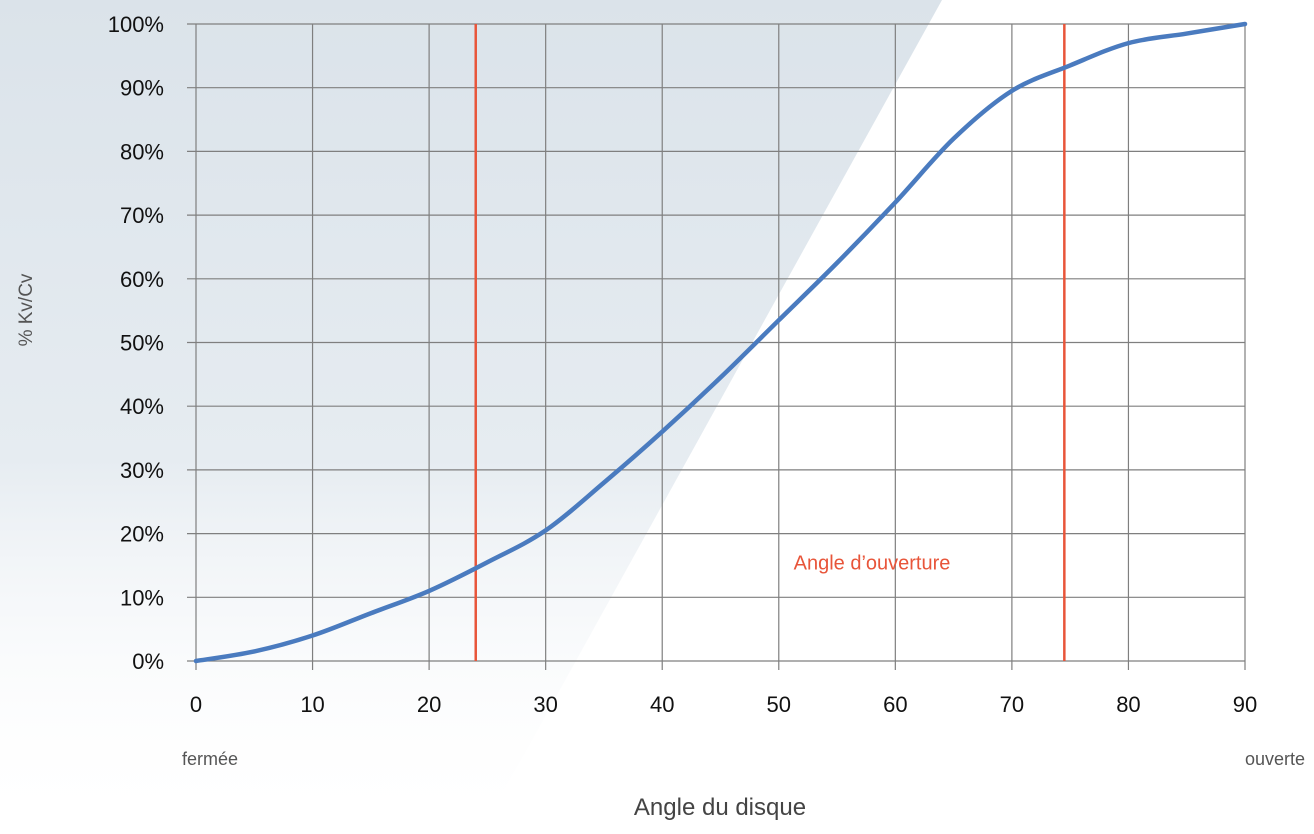 The width and height of the screenshot is (1314, 834). What do you see at coordinates (545, 704) in the screenshot?
I see `x-tick-label: 30` at bounding box center [545, 704].